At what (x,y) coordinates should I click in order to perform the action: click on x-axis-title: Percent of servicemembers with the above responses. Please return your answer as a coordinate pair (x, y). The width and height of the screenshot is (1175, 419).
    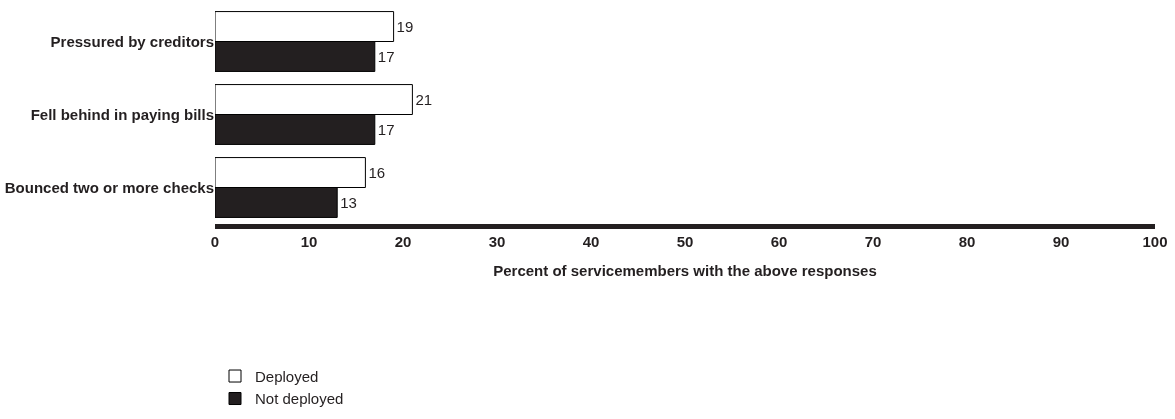
    Looking at the image, I should click on (685, 270).